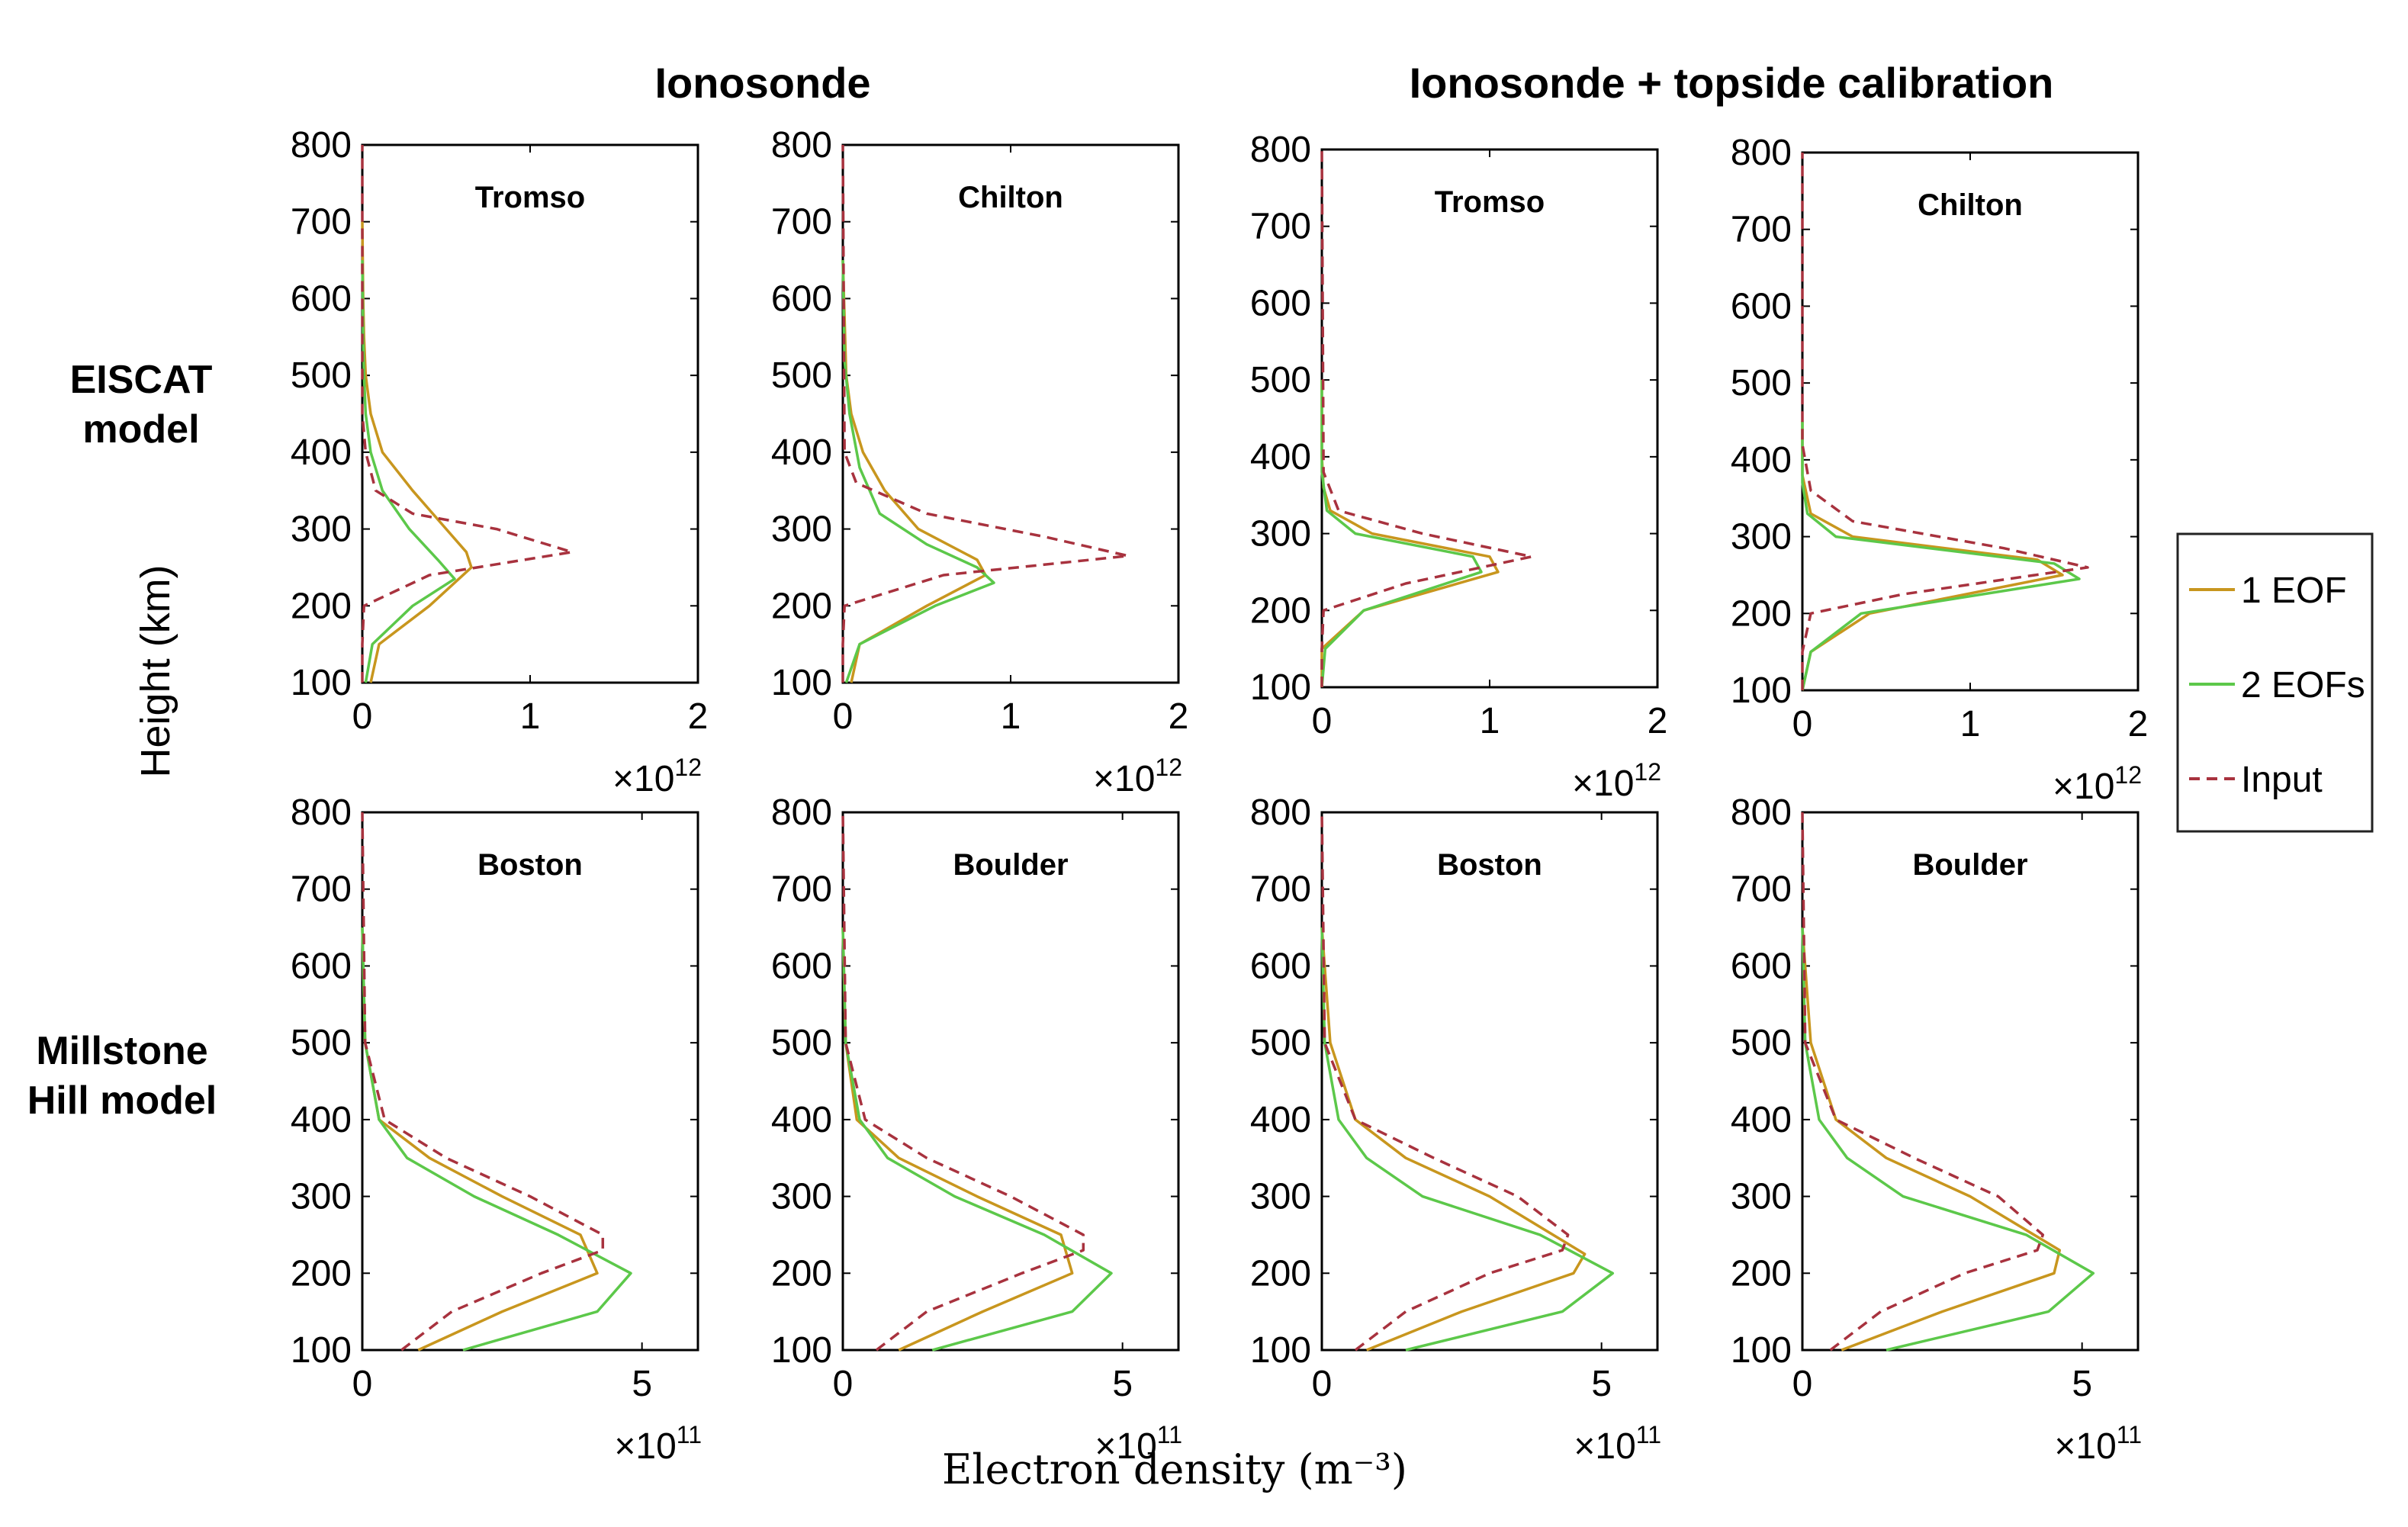 This screenshot has width=2408, height=1527. What do you see at coordinates (141, 380) in the screenshot?
I see `row-header-eiscat-line1: EISCAT` at bounding box center [141, 380].